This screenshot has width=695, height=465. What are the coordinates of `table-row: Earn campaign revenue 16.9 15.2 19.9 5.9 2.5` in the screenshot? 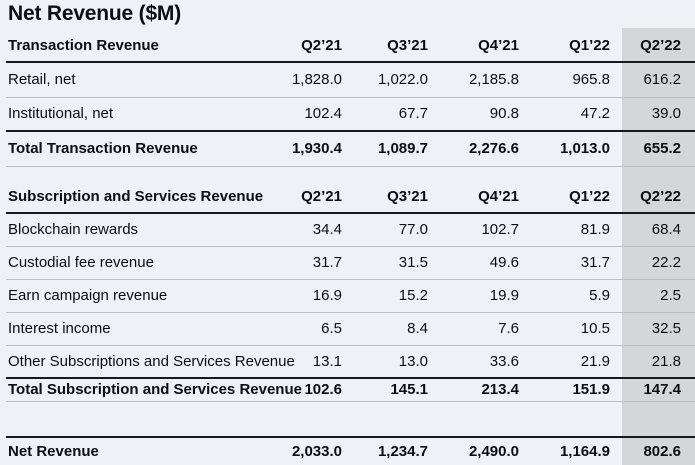 It's located at (350, 296).